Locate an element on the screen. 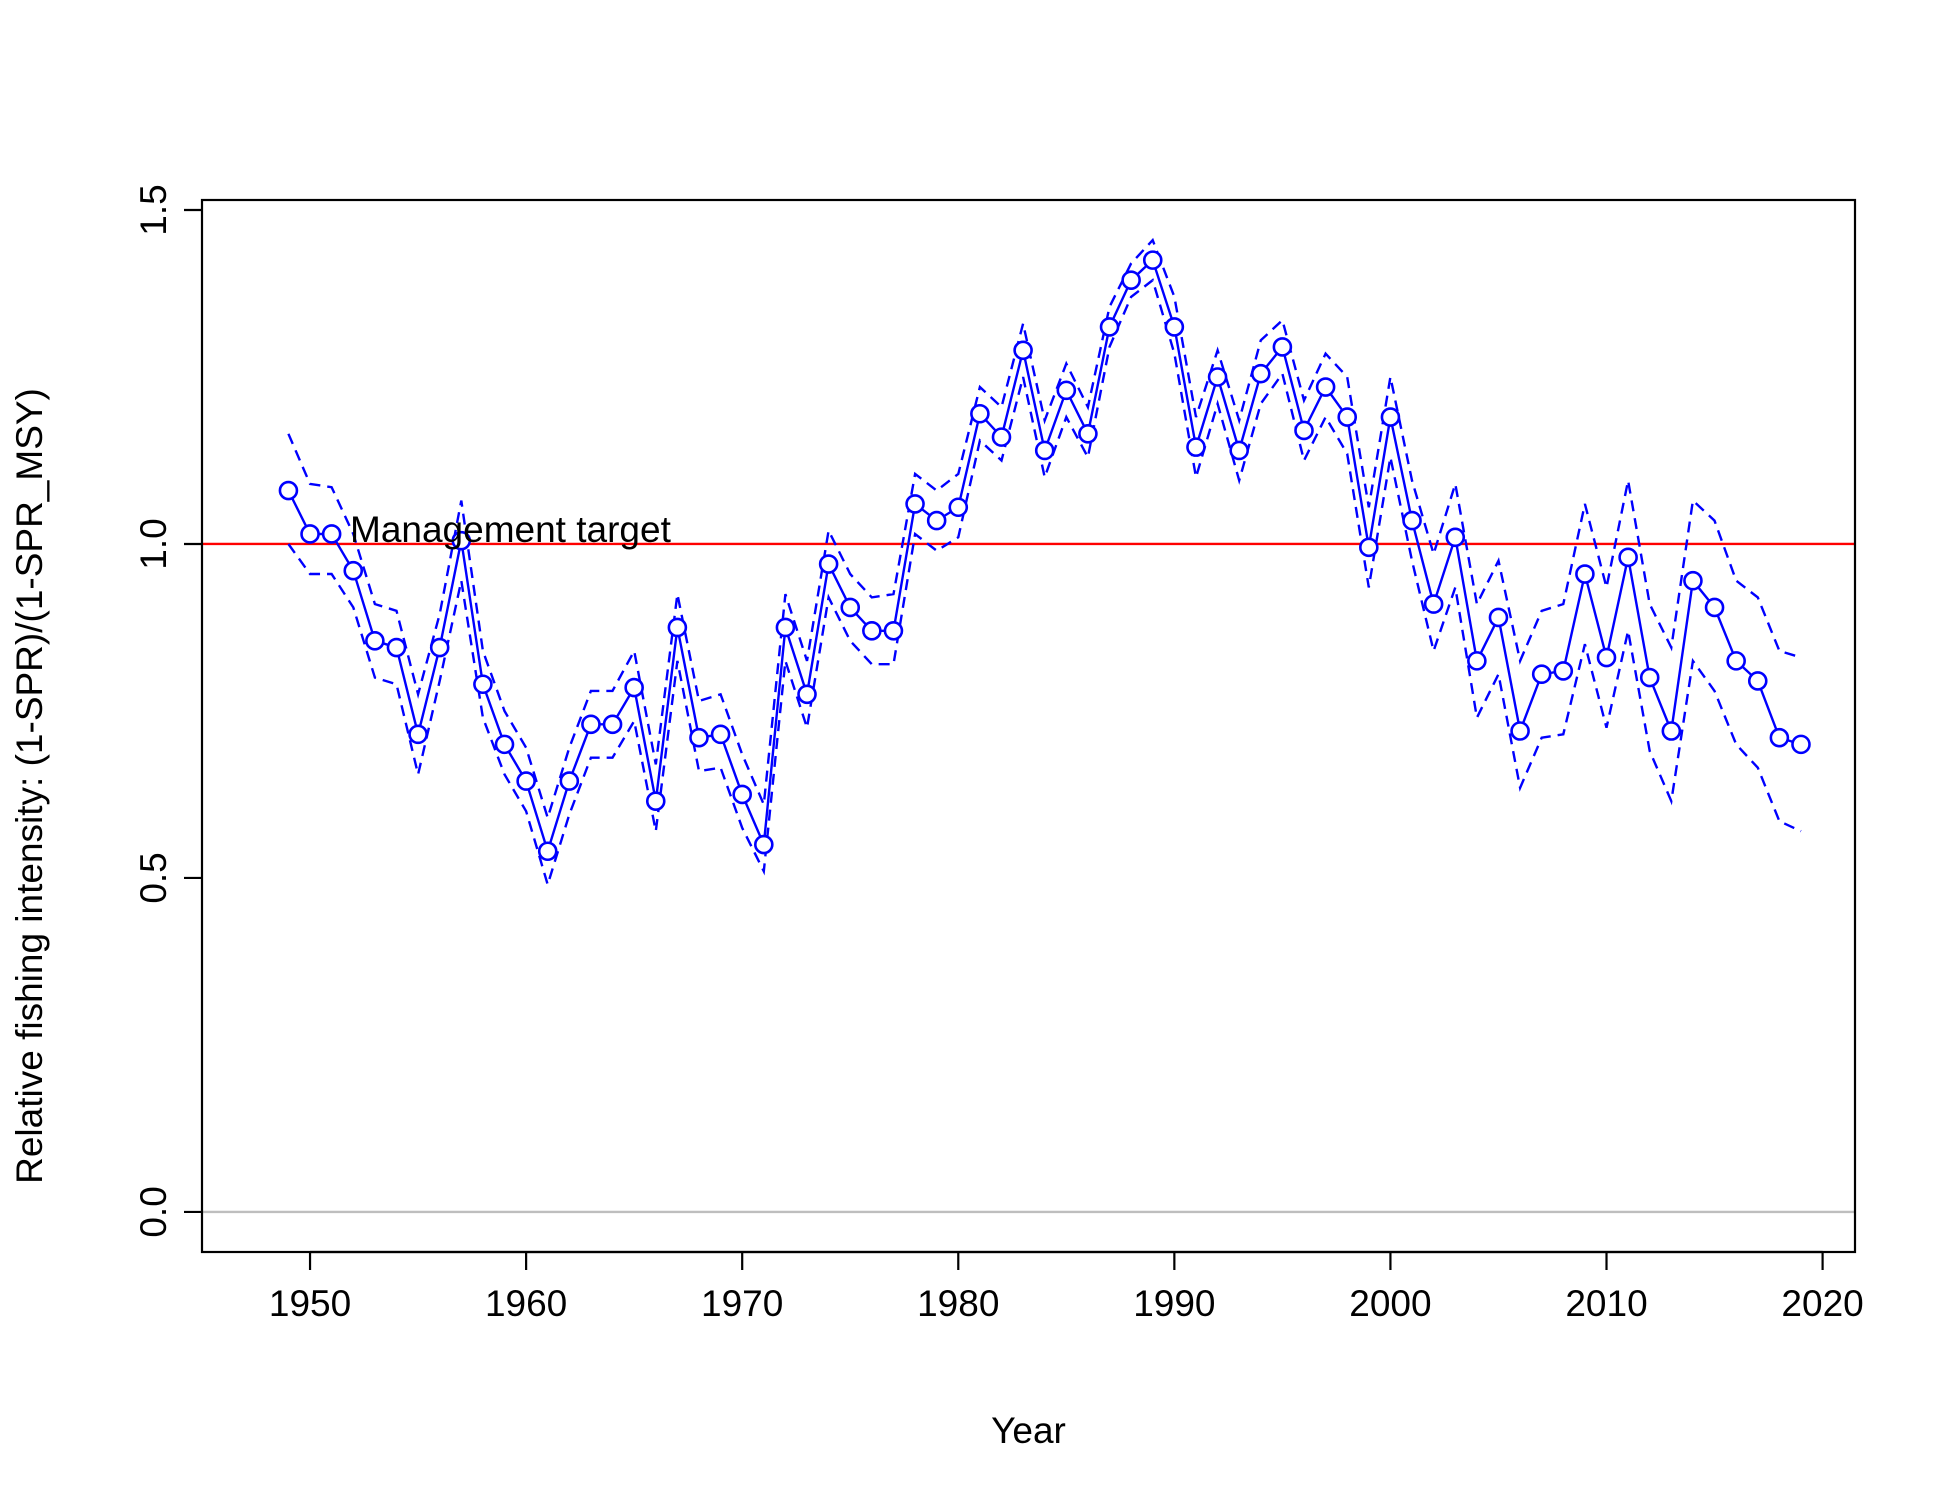 Image resolution: width=1950 pixels, height=1500 pixels. y-tick-label: 1.0 is located at coordinates (153, 543).